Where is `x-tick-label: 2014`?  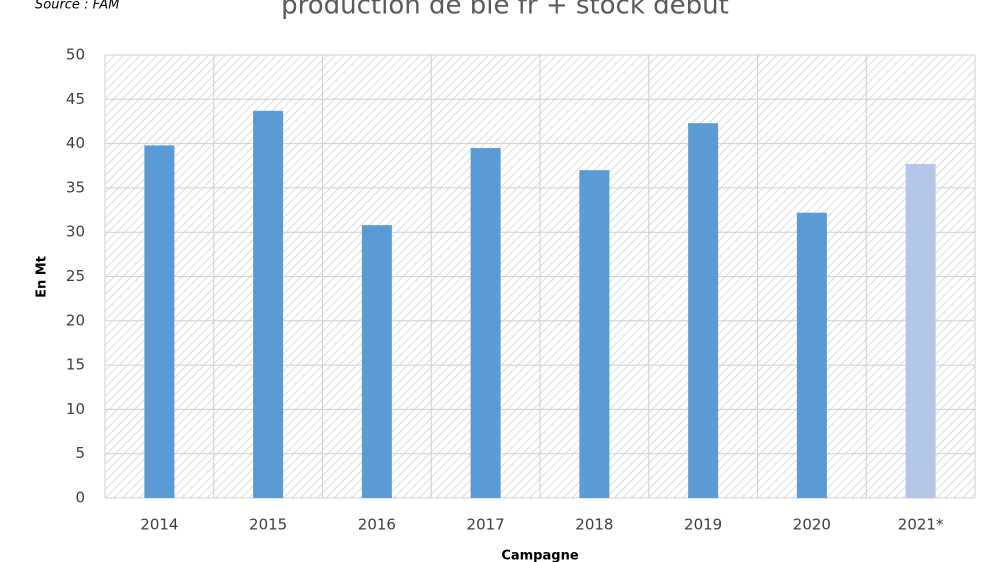 x-tick-label: 2014 is located at coordinates (159, 525).